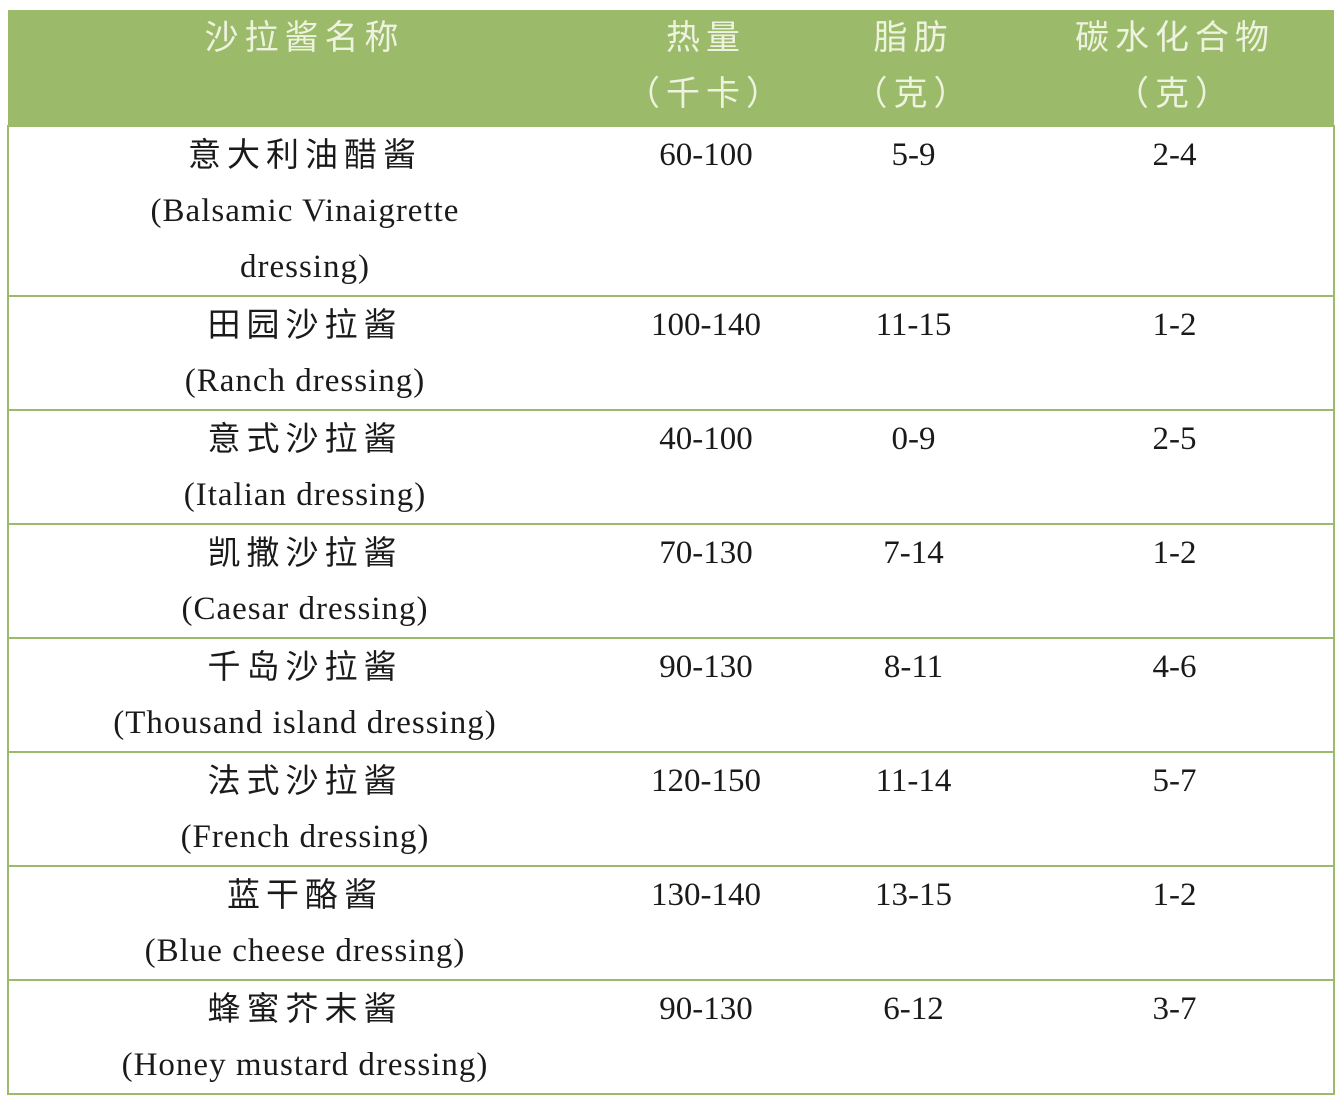 Image resolution: width=1344 pixels, height=1095 pixels. I want to click on header-name: 沙拉酱名称, so click(304, 68).